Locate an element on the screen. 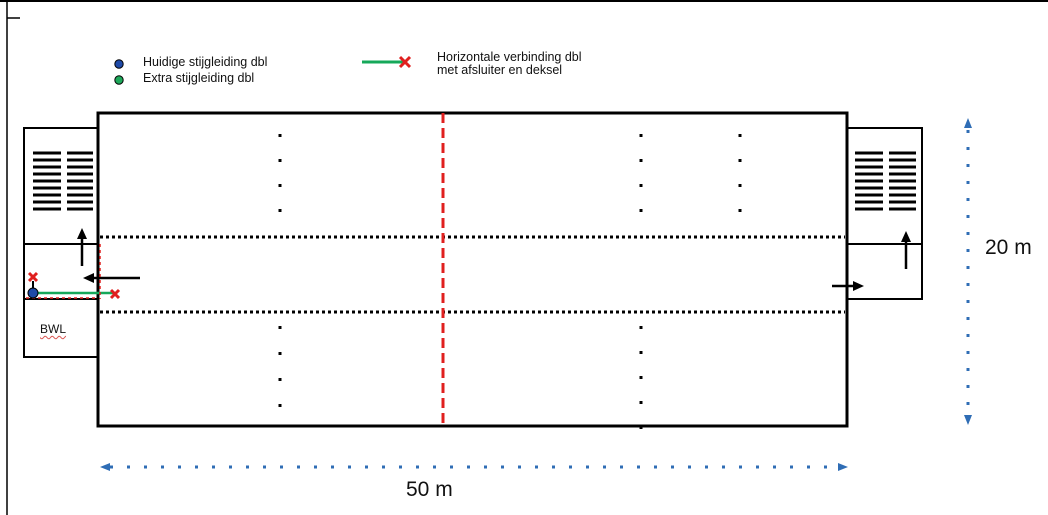 Image resolution: width=1048 pixels, height=515 pixels. width-dimension-line is located at coordinates (968, 271).